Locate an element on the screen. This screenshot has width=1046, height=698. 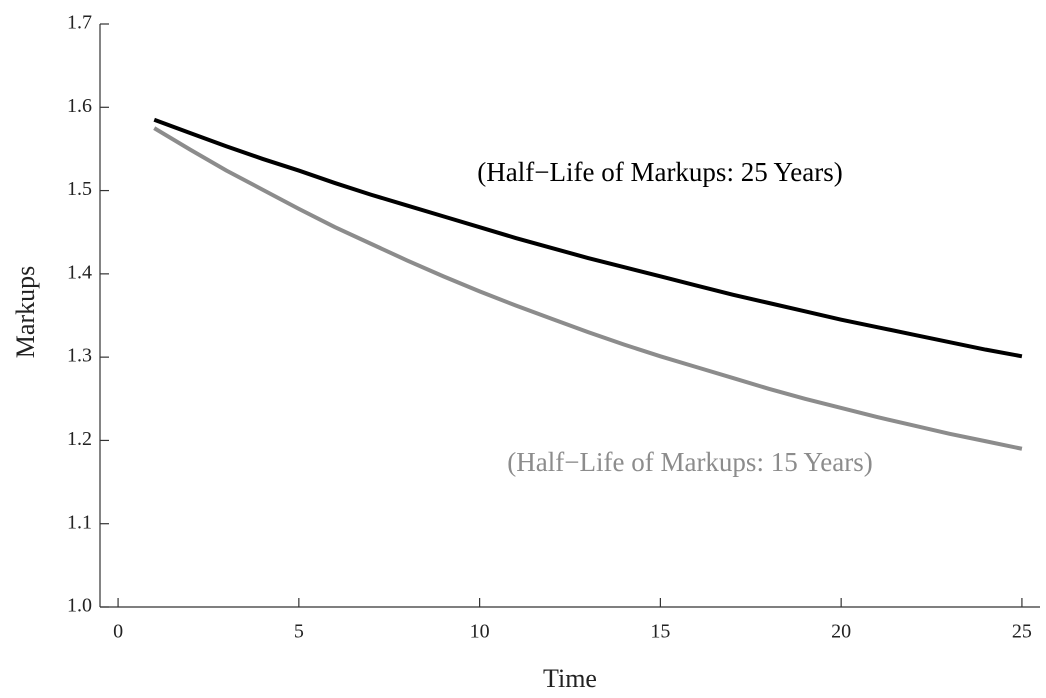
y-tick-label: 1.0 is located at coordinates (79, 606).